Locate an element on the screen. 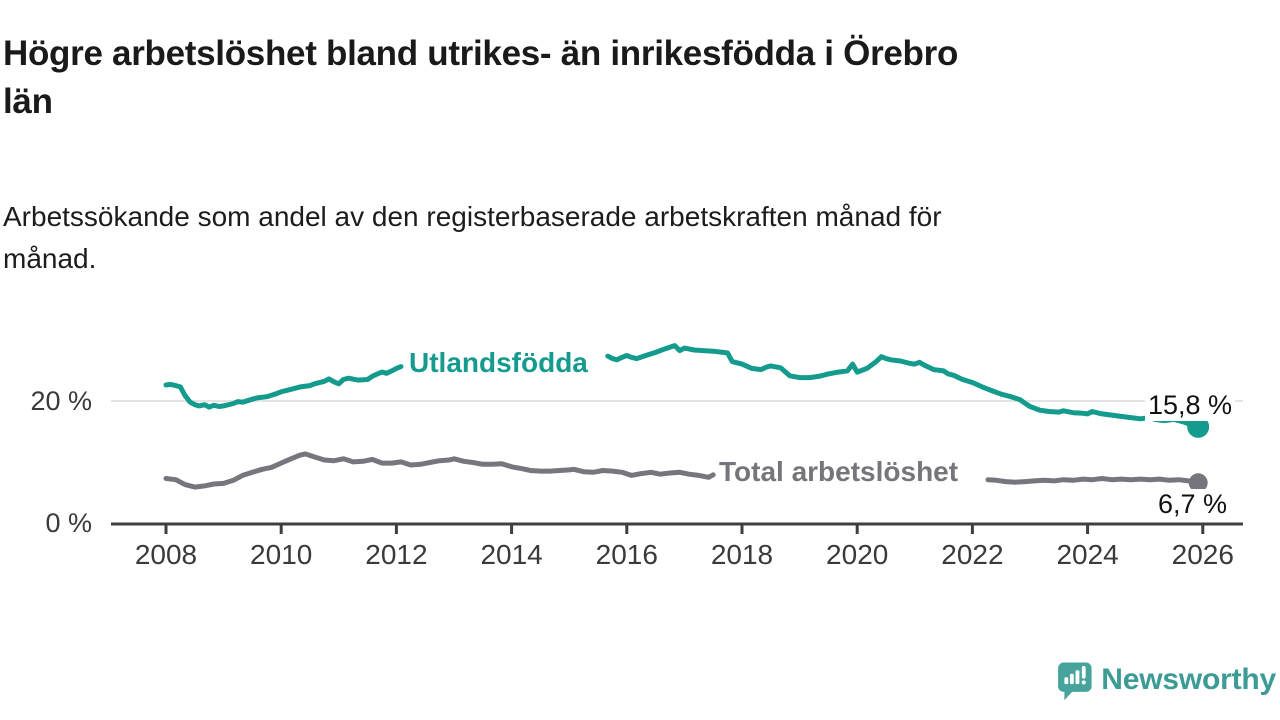 This screenshot has height=720, width=1280. x-tick-label-2010: 2010 is located at coordinates (281, 554).